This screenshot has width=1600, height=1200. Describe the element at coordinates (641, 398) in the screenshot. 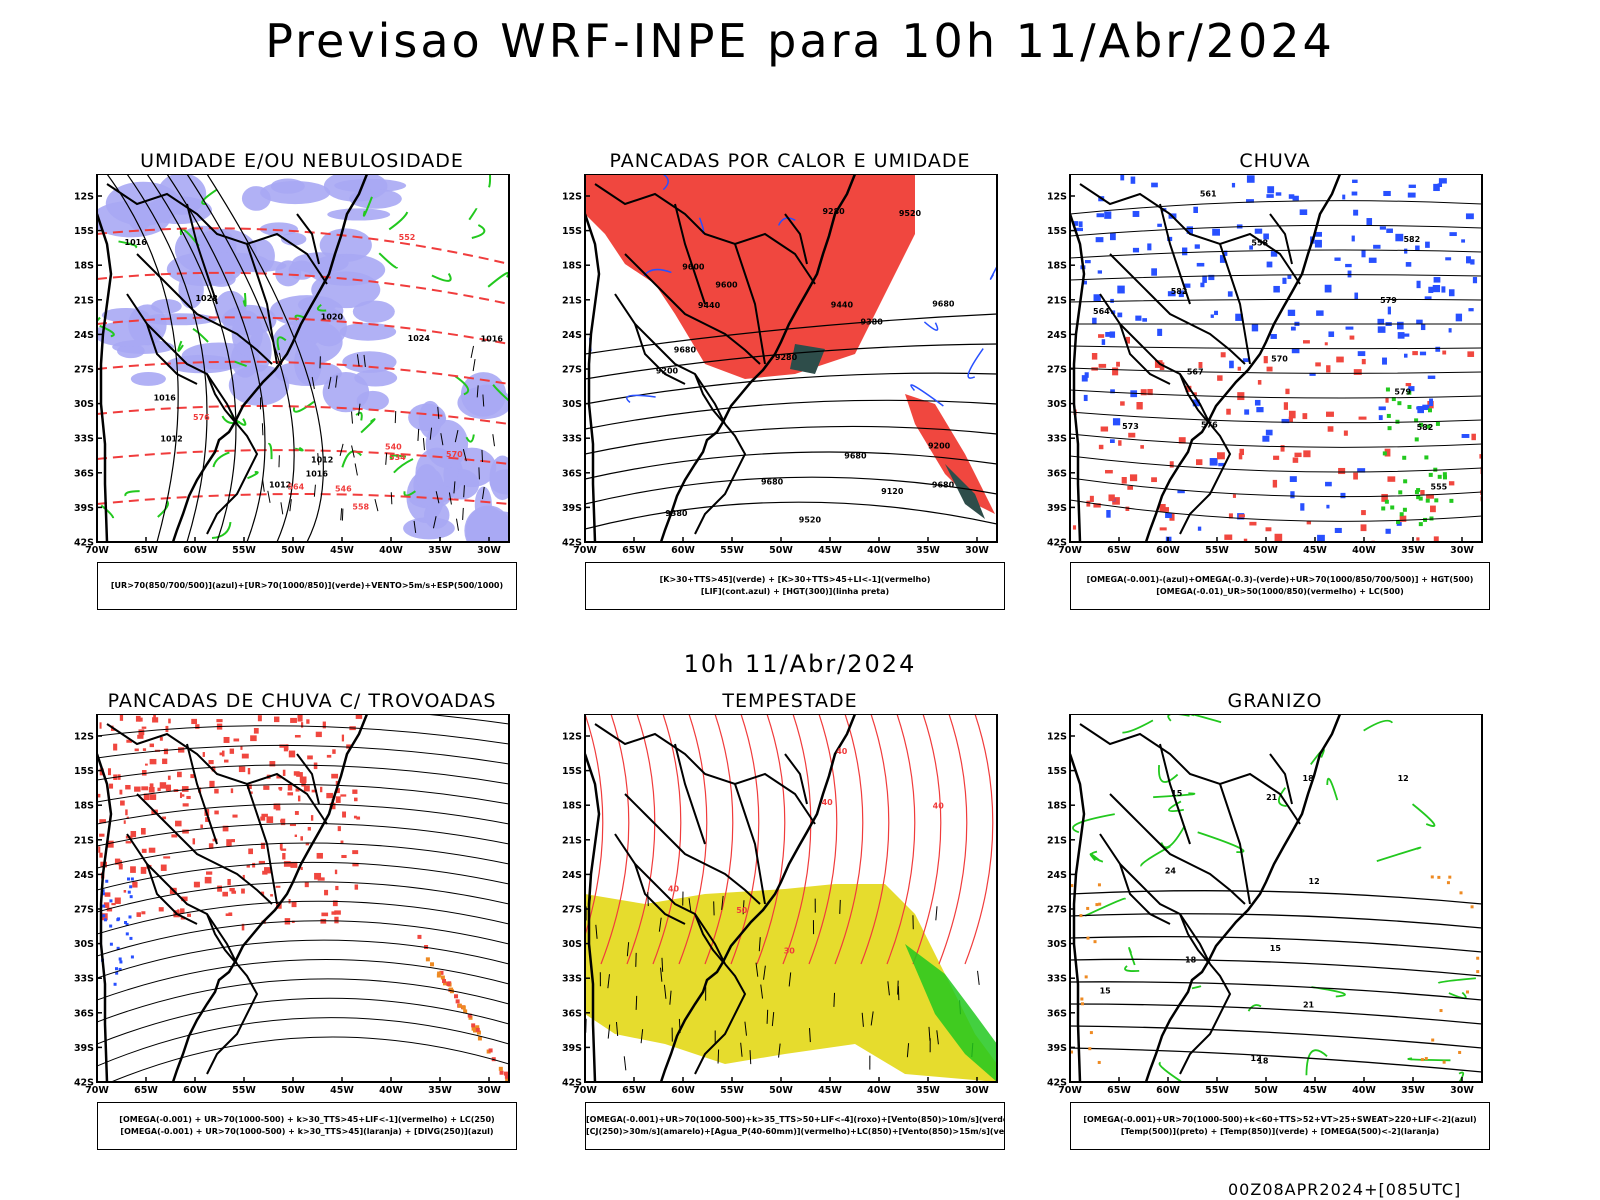

I see `lifted-index-line` at that location.